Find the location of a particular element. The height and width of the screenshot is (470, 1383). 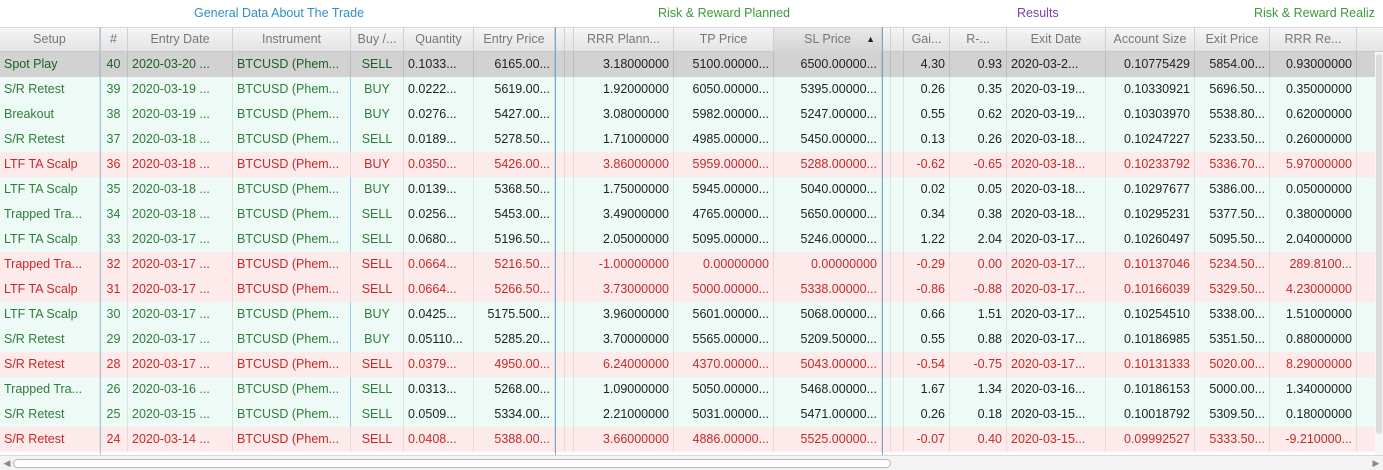

trade-number-cell: 35 is located at coordinates (114, 189).